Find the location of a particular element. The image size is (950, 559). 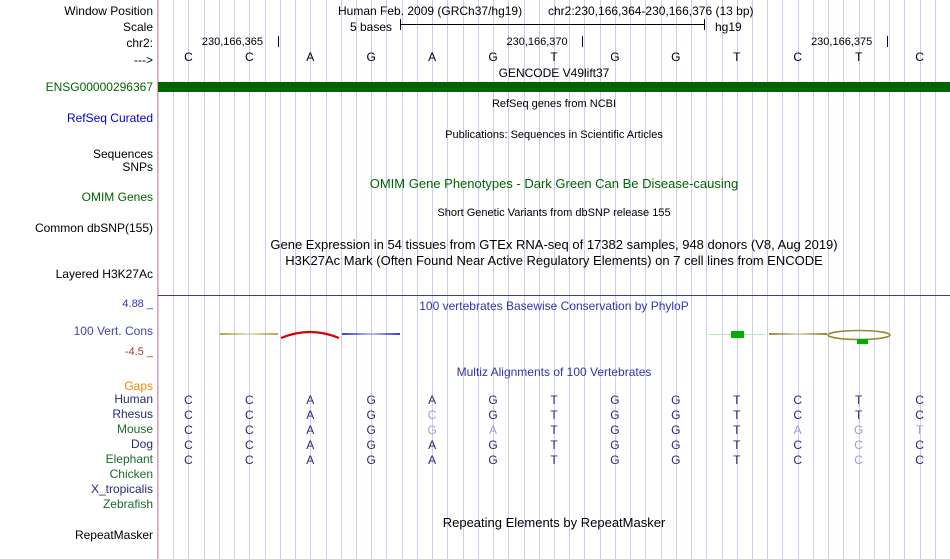

species-label-rhesus: Rhesus is located at coordinates (132, 414).